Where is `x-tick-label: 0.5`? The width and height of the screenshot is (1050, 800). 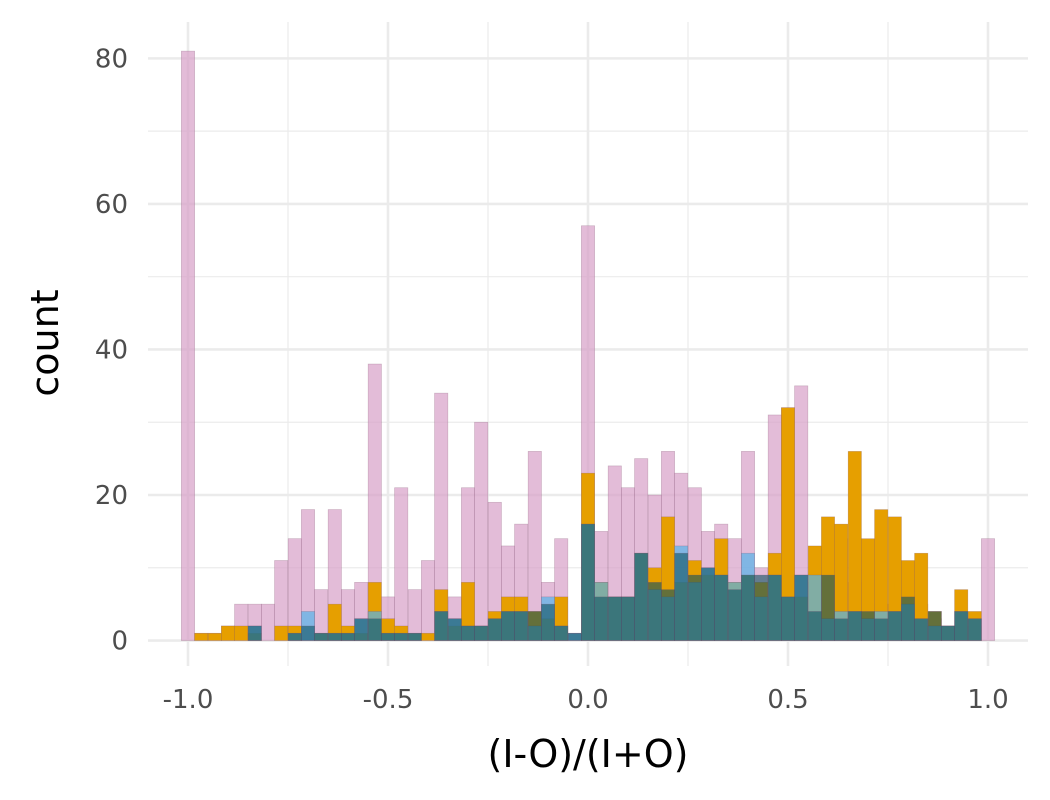 x-tick-label: 0.5 is located at coordinates (787, 700).